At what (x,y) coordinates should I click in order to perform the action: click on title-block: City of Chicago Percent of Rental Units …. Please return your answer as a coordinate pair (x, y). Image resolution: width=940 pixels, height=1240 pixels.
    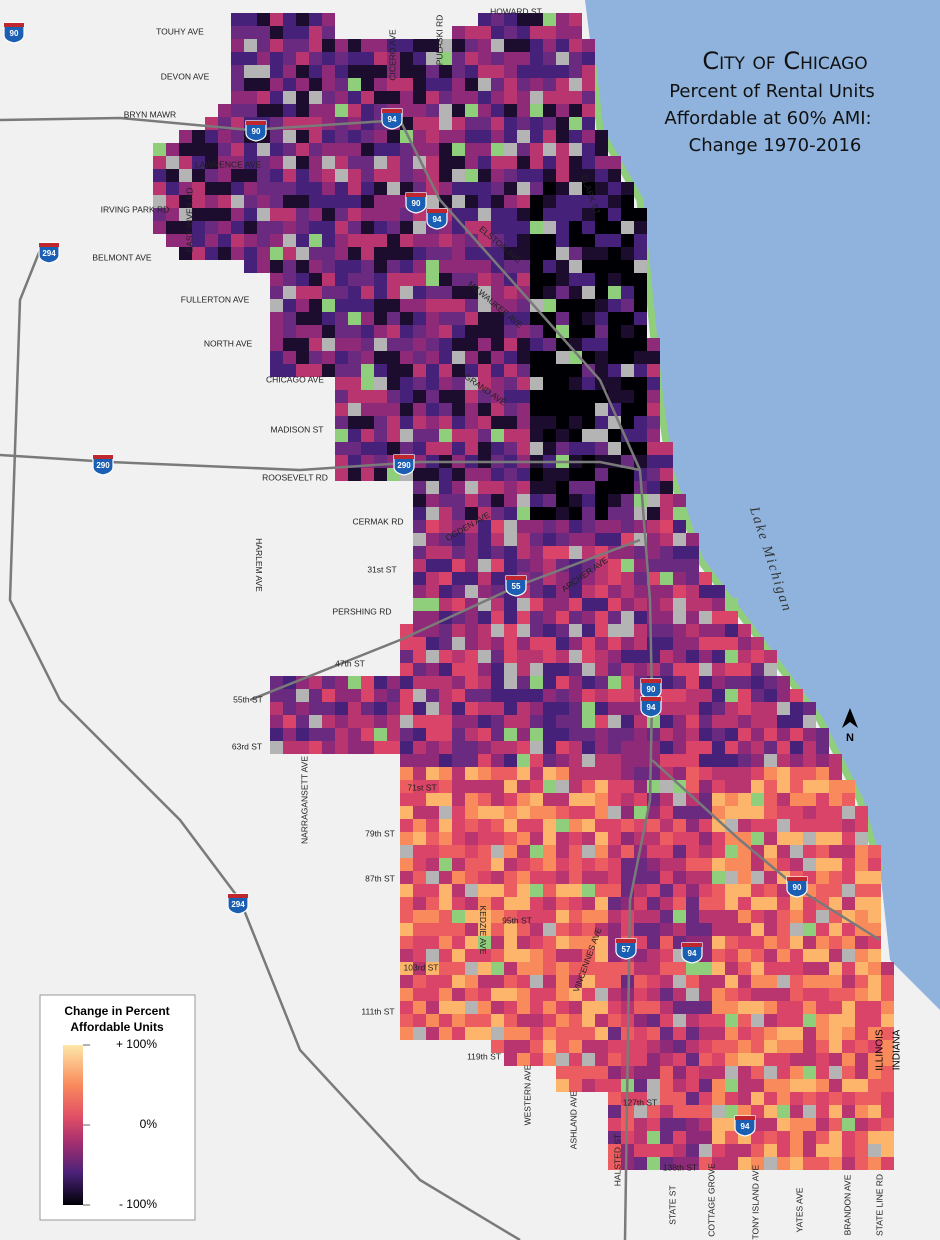
    Looking at the image, I should click on (769, 101).